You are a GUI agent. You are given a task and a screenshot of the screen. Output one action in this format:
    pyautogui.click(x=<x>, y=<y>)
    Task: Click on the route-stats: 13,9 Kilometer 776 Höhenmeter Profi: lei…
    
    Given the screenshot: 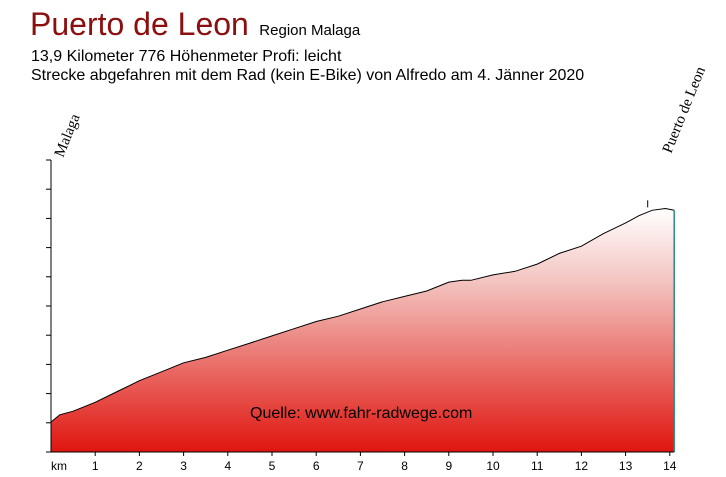 What is the action you would take?
    pyautogui.click(x=186, y=56)
    